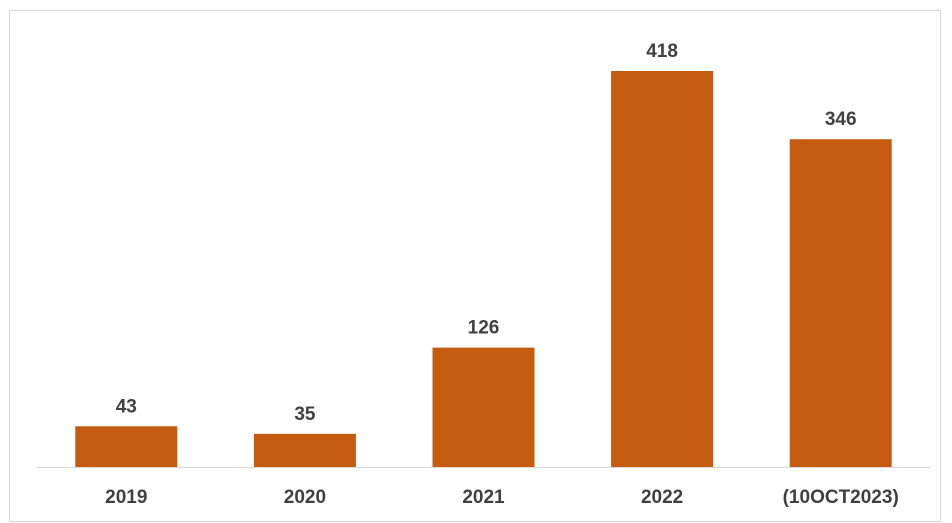 This screenshot has width=952, height=523. I want to click on value-label-0: 43, so click(126, 406).